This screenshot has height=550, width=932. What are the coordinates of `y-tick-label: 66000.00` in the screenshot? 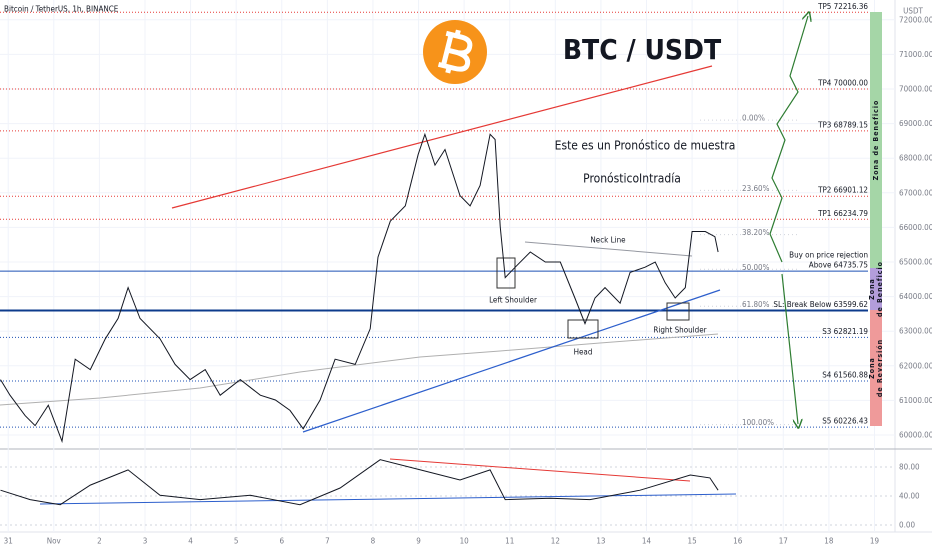 It's located at (915, 227).